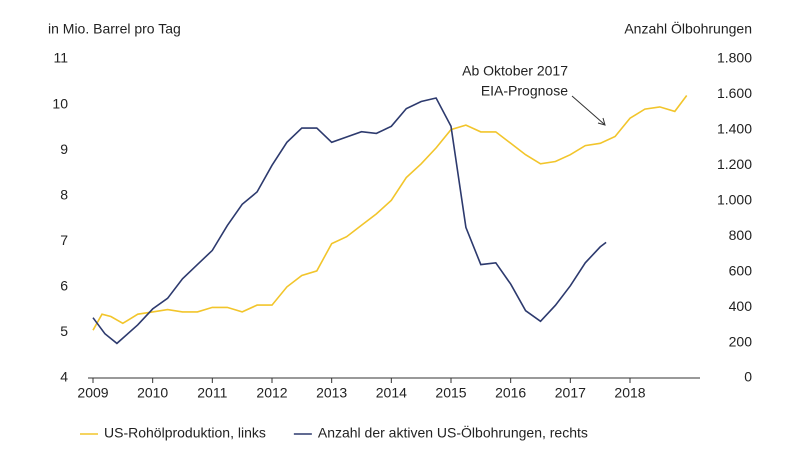 The image size is (800, 467). I want to click on y2-tick-label: 1.400, so click(734, 129).